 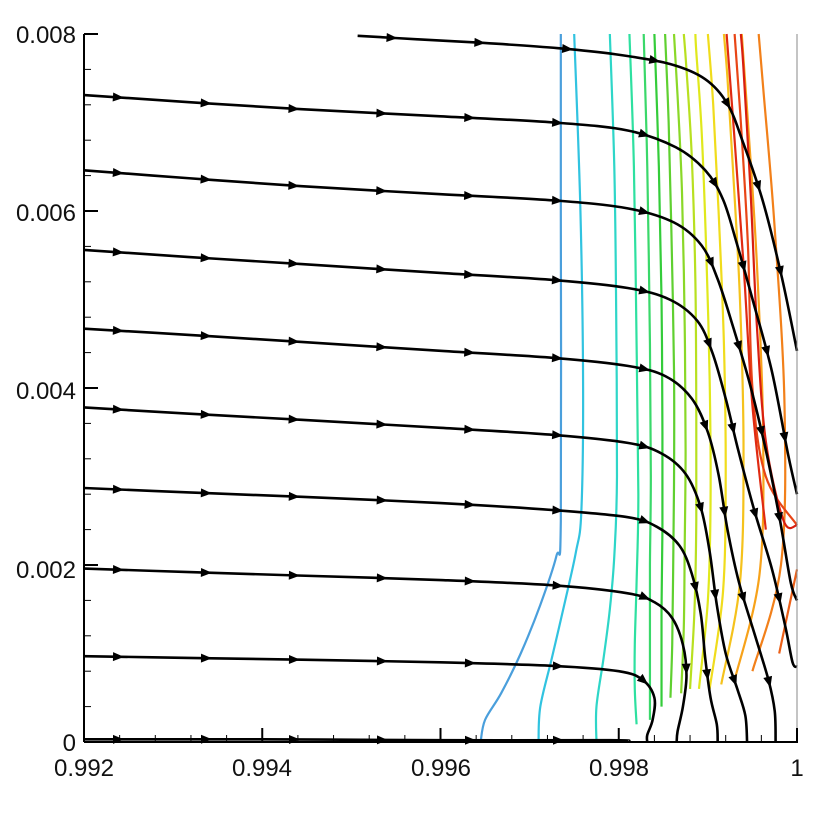 What do you see at coordinates (46, 213) in the screenshot?
I see `y-tick-label: 0.006` at bounding box center [46, 213].